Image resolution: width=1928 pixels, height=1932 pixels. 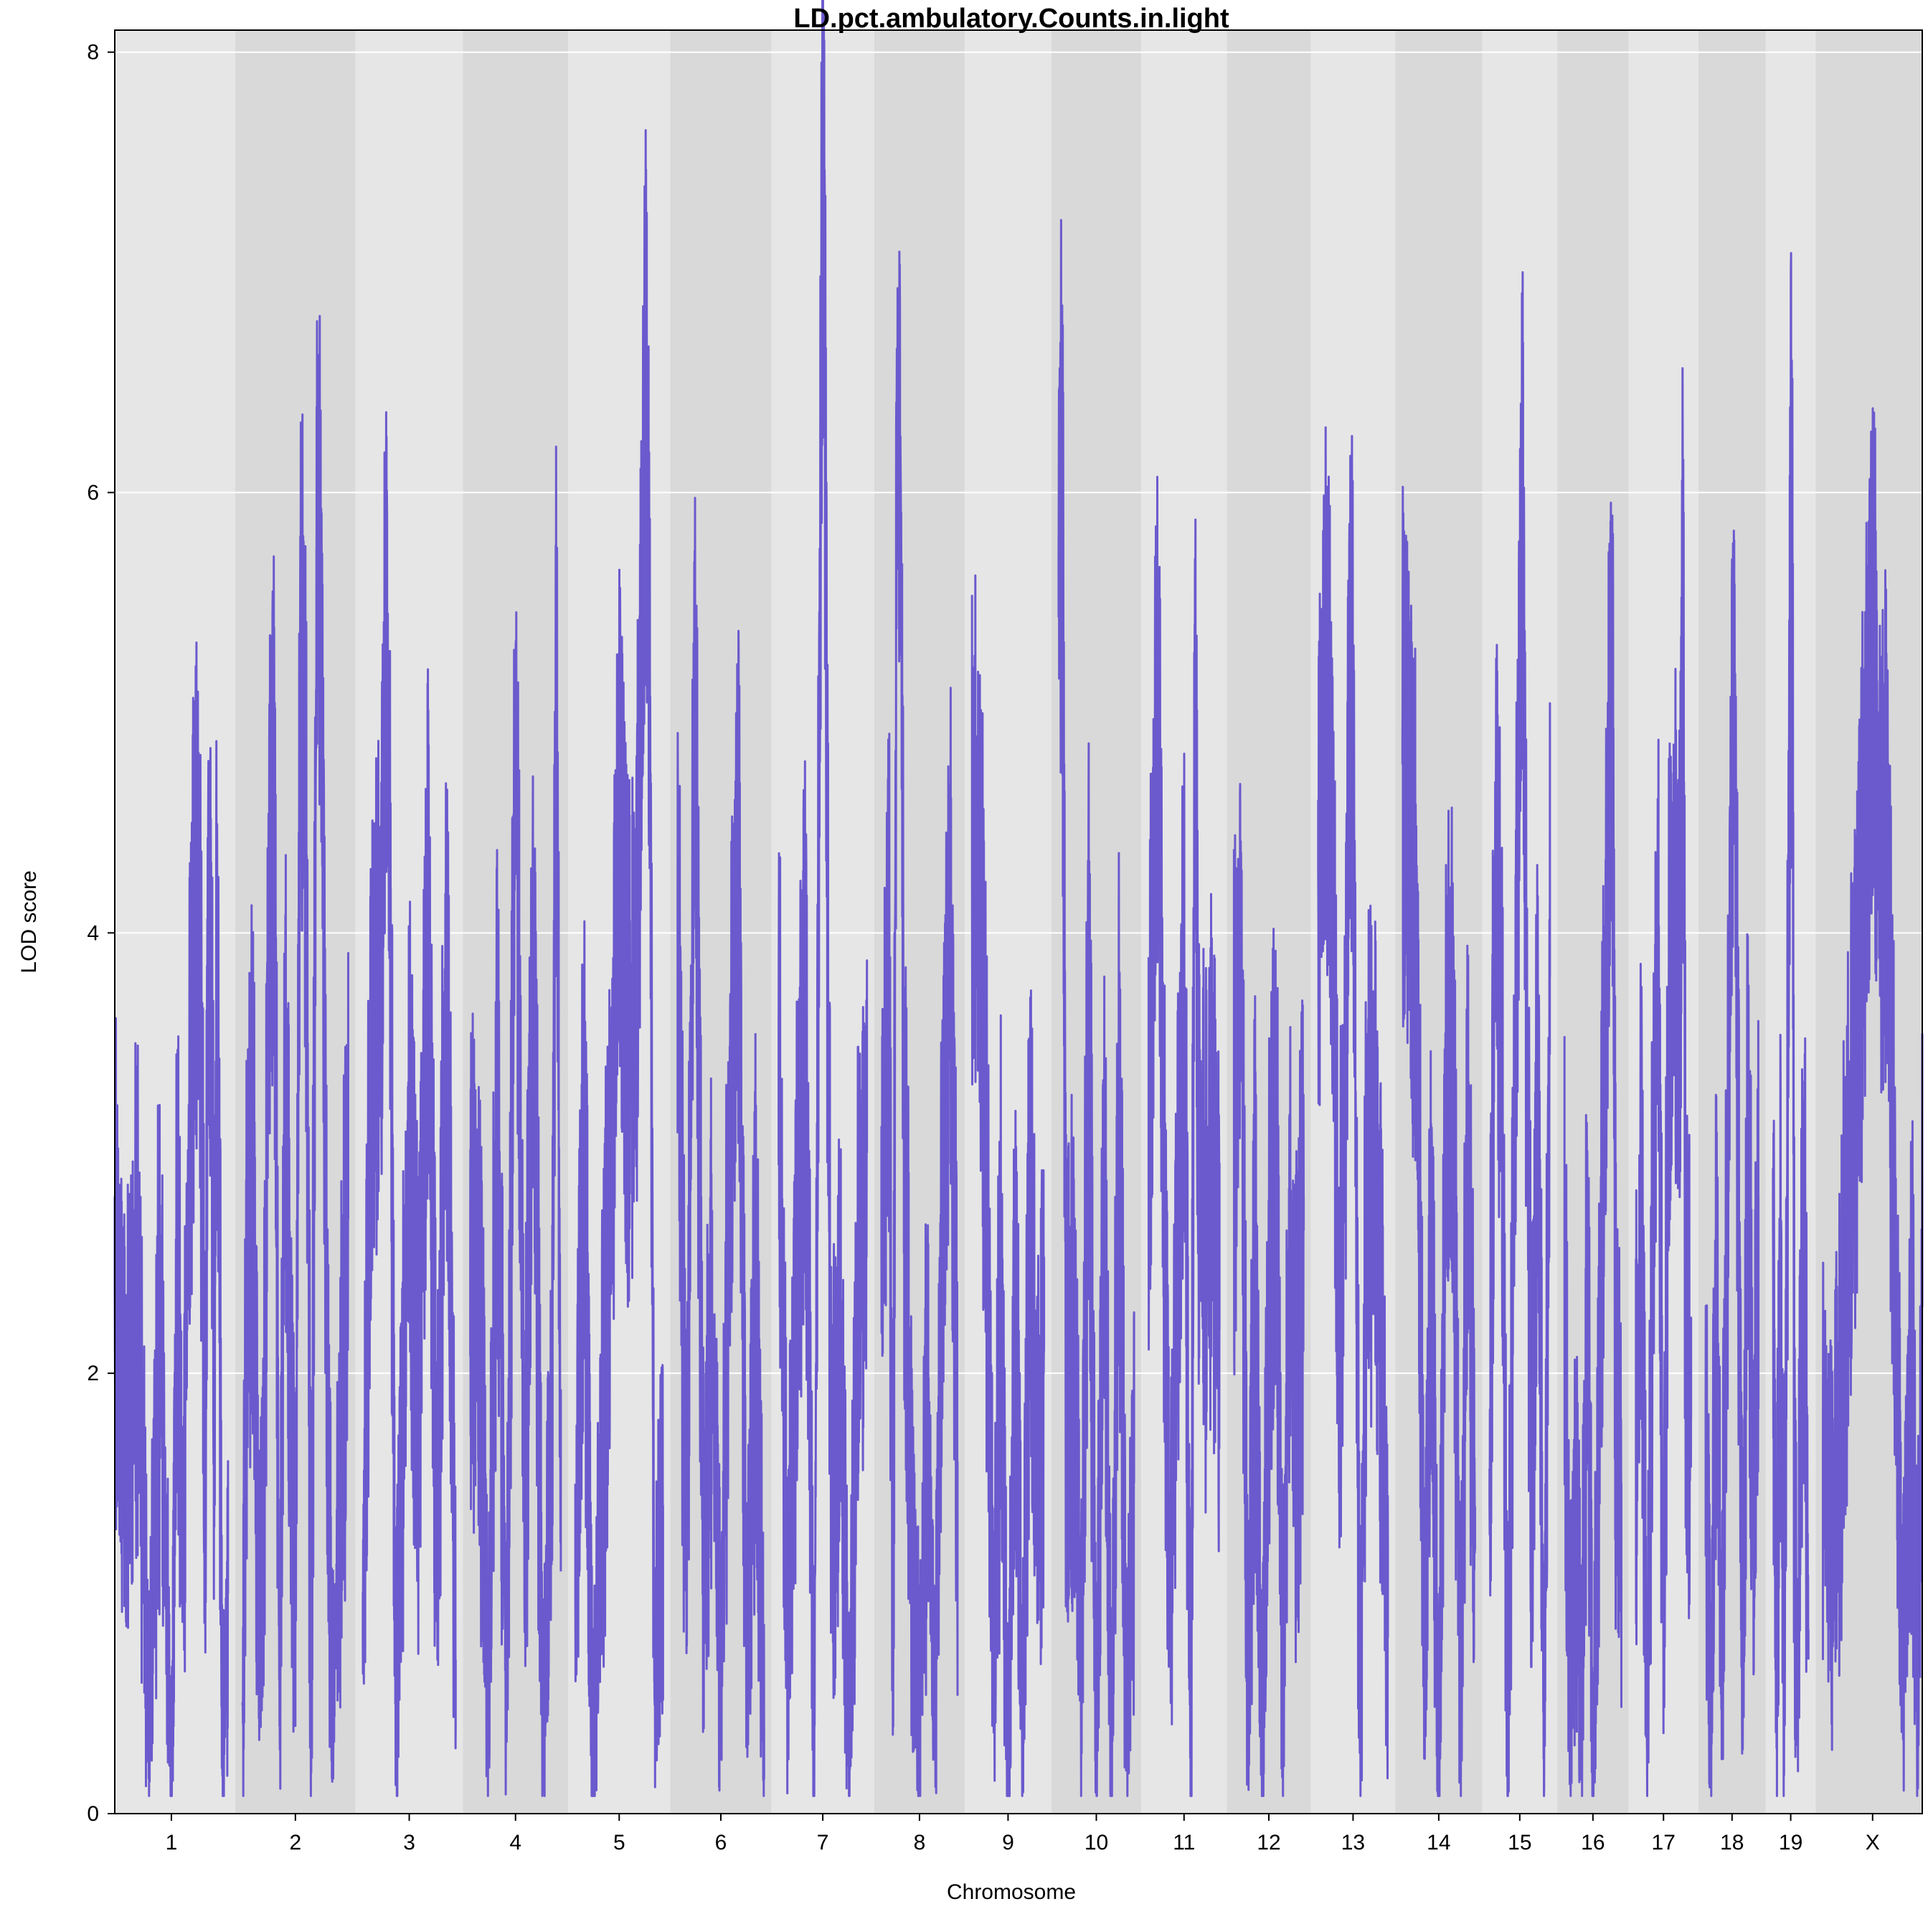 What do you see at coordinates (1593, 1843) in the screenshot?
I see `x-tick-label-16: 16` at bounding box center [1593, 1843].